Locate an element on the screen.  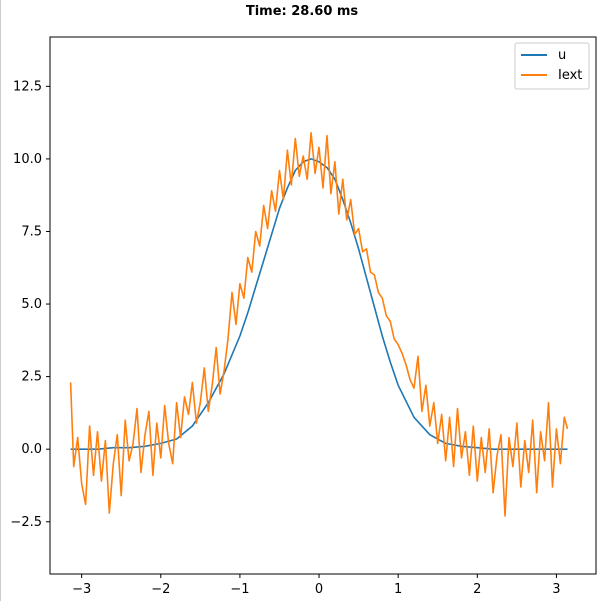
chart-title: Time: 28.60 ms is located at coordinates (302, 11).